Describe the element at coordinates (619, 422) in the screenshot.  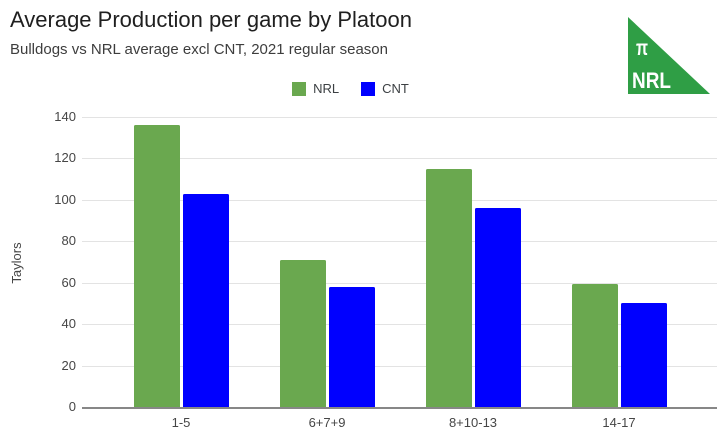
I see `x-tick-label-14-17: 14-17` at that location.